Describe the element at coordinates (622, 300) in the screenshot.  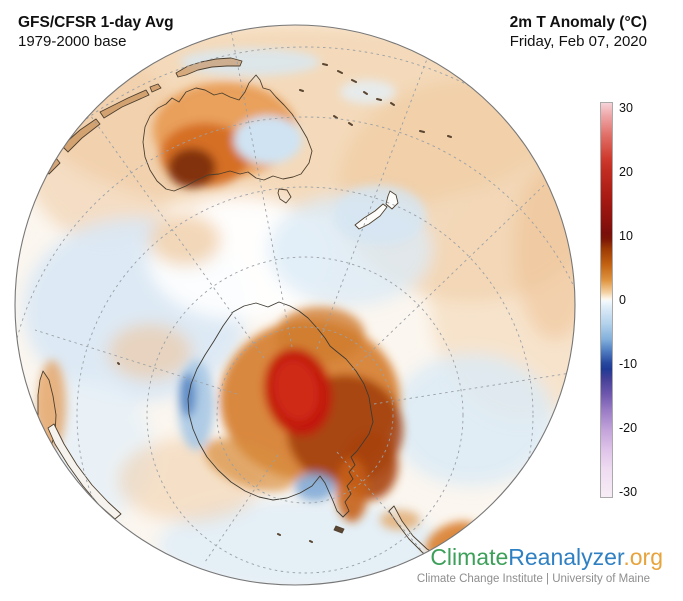
I see `colorbar-tick: 0` at that location.